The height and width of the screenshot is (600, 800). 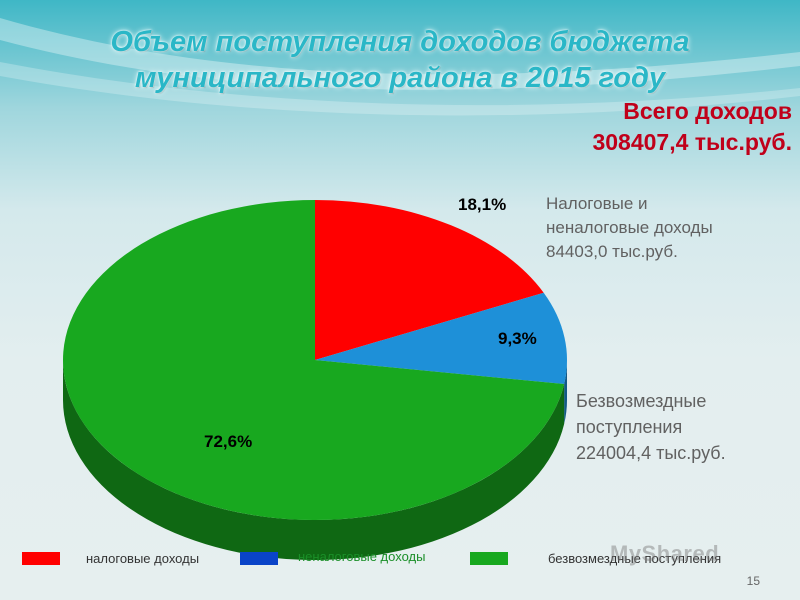 I want to click on annotation-line: Безвозмездные, so click(x=641, y=401).